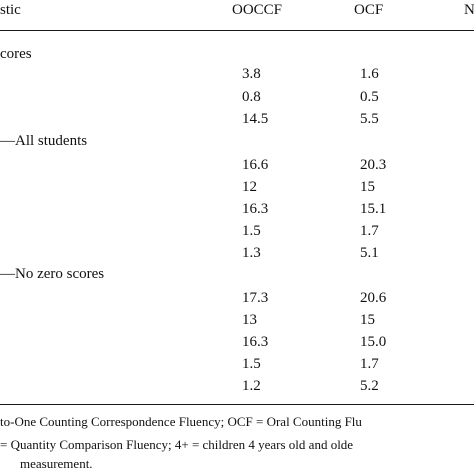  I want to click on table-cell-ocf: 20.6, so click(373, 298).